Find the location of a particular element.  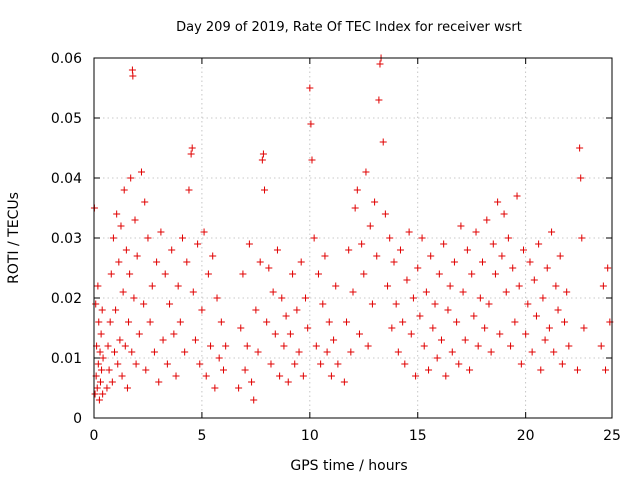

y-tick-label: 0.04 is located at coordinates (66, 179).